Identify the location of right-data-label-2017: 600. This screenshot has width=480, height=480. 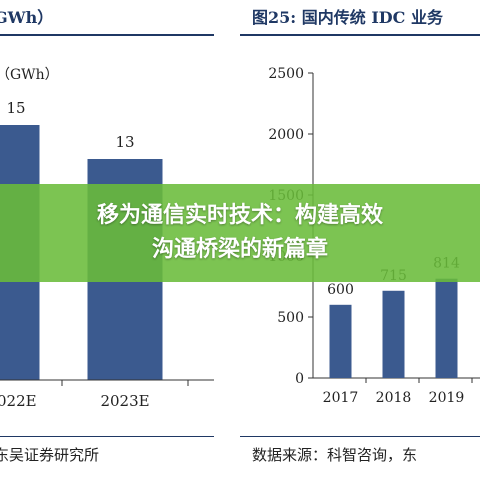
(340, 290).